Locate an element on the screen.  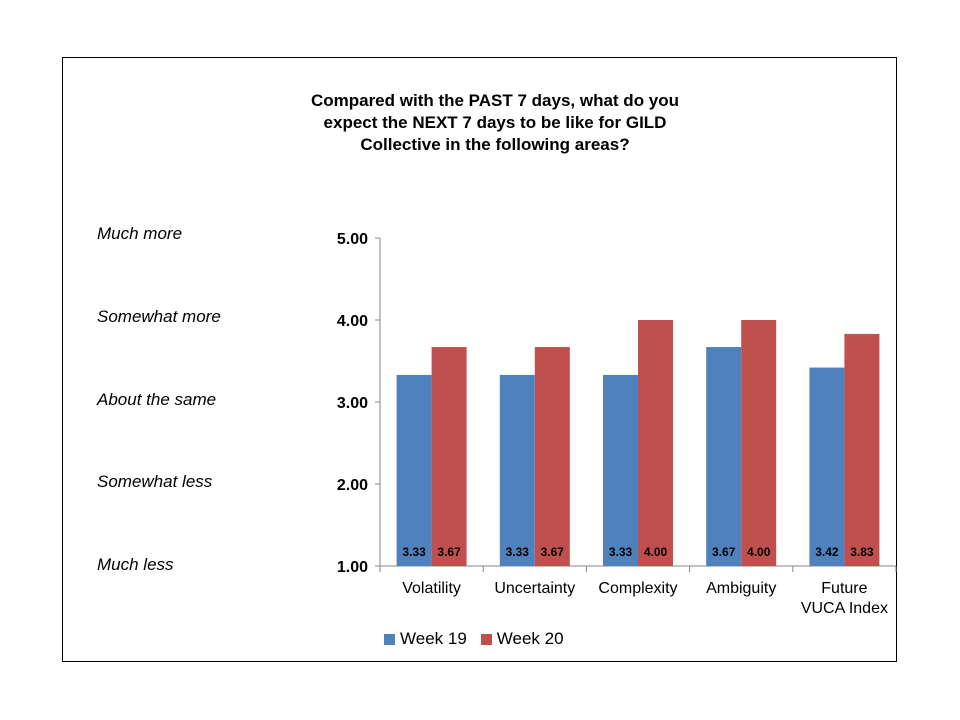
scale-label-much-less: Much less is located at coordinates (135, 564).